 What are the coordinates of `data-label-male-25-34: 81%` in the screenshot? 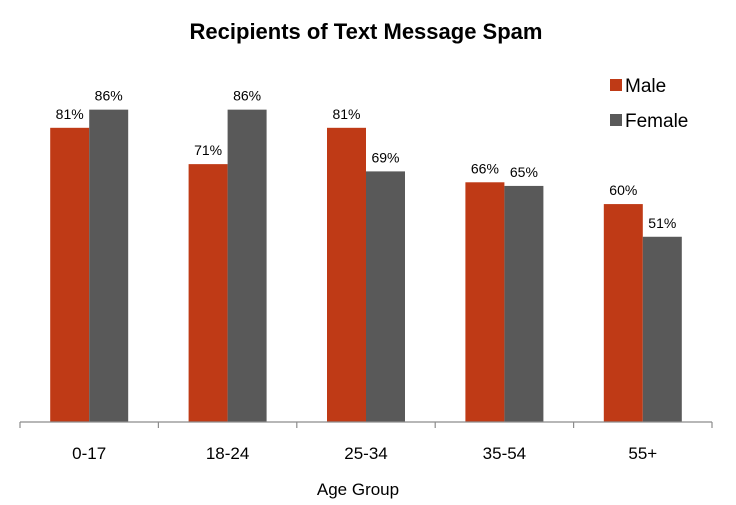 It's located at (346, 114).